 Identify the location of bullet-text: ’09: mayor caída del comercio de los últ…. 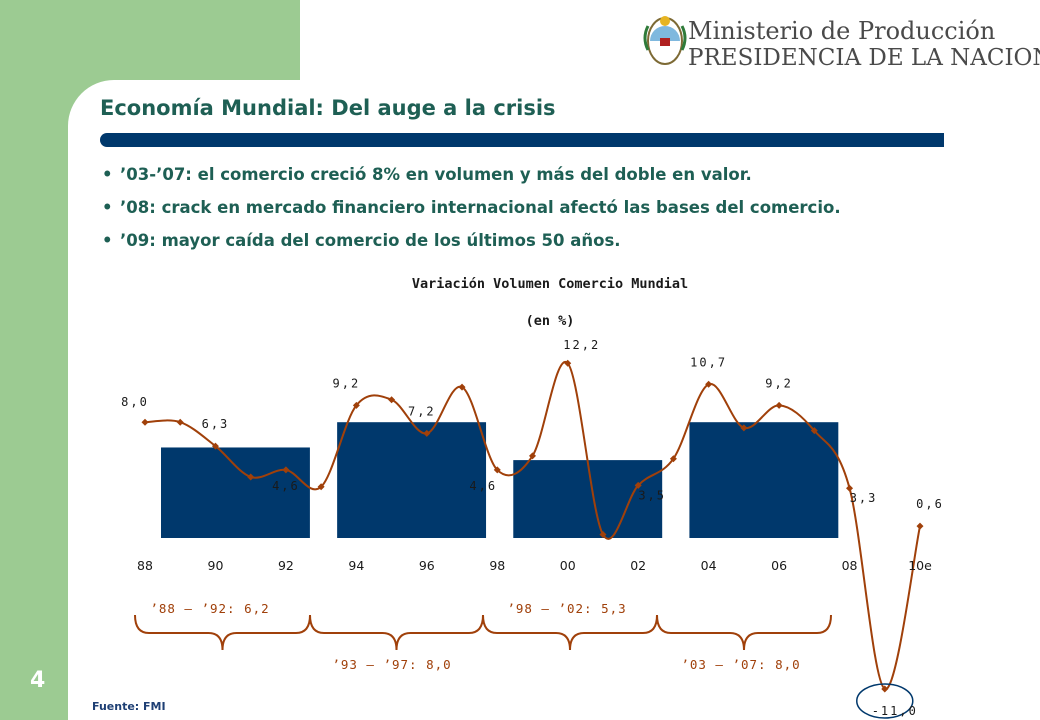
(370, 240).